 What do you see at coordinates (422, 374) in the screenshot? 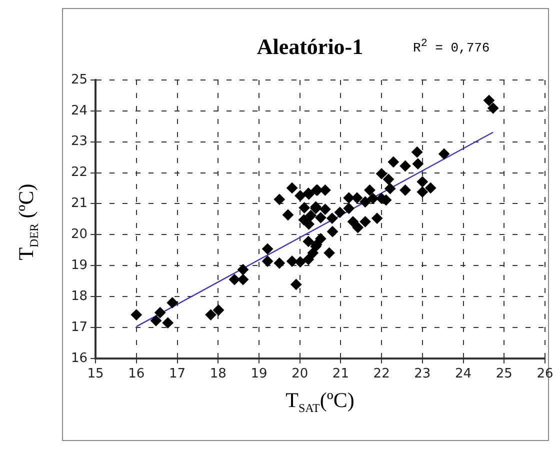
I see `x-tick-label: 23` at bounding box center [422, 374].